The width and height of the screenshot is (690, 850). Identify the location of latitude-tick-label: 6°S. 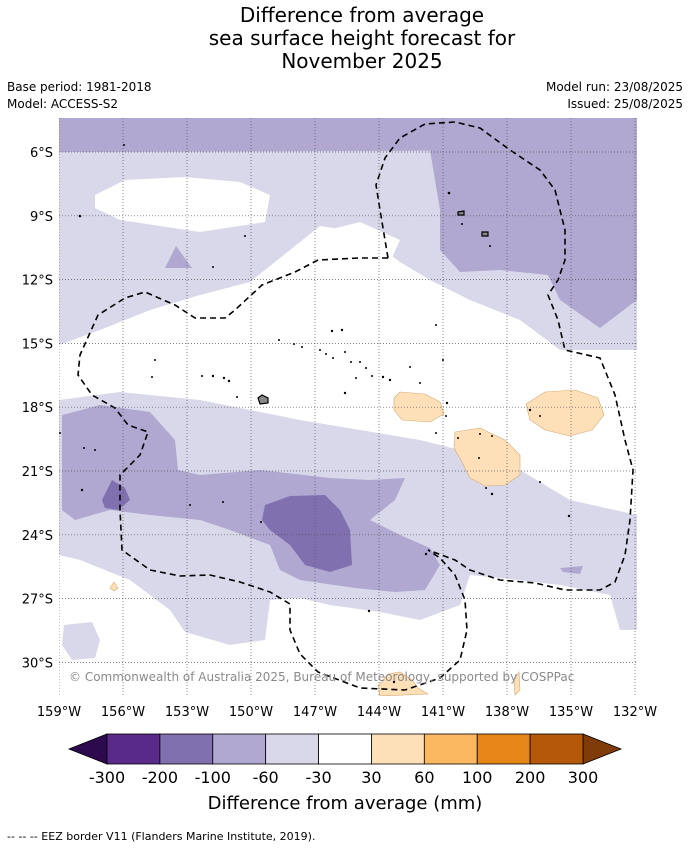
(41, 153).